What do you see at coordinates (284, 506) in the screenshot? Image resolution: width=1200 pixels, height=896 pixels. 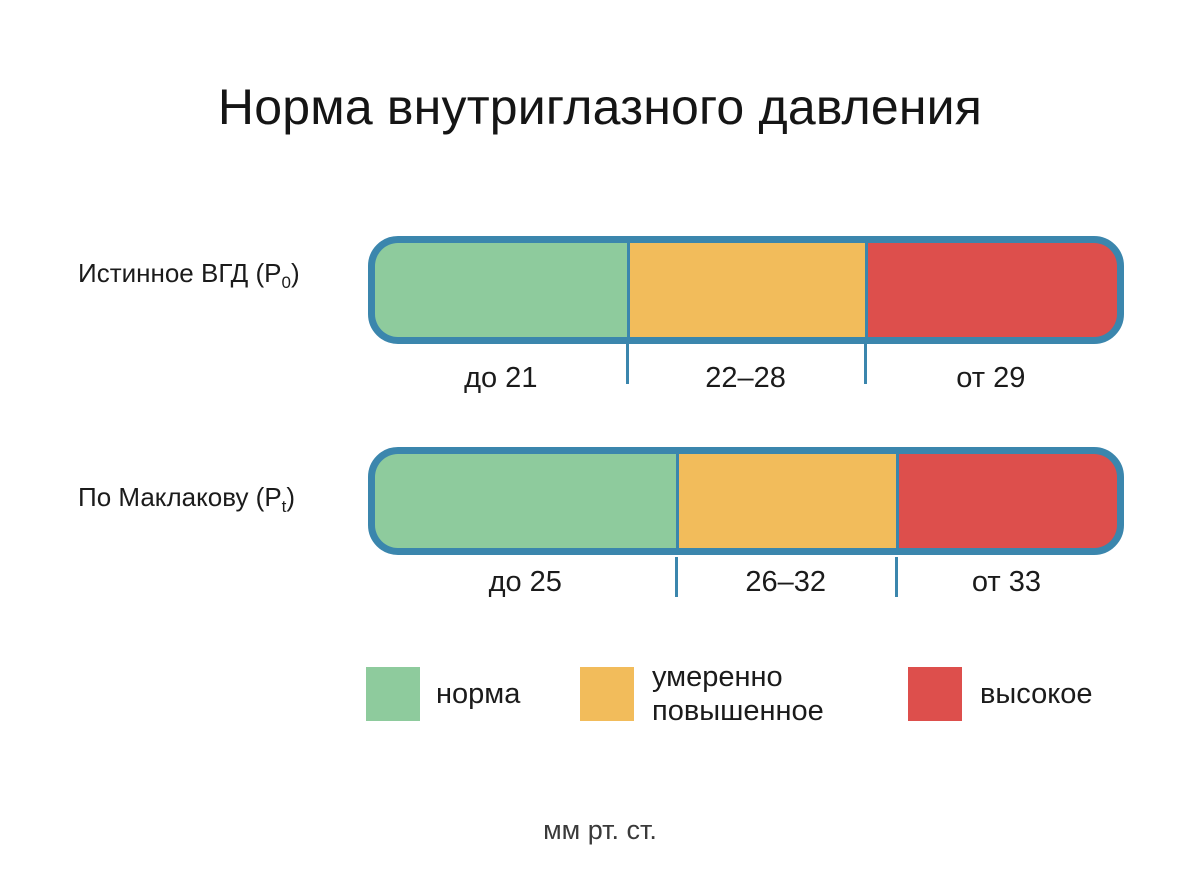 I see `row-label-subscript: t` at bounding box center [284, 506].